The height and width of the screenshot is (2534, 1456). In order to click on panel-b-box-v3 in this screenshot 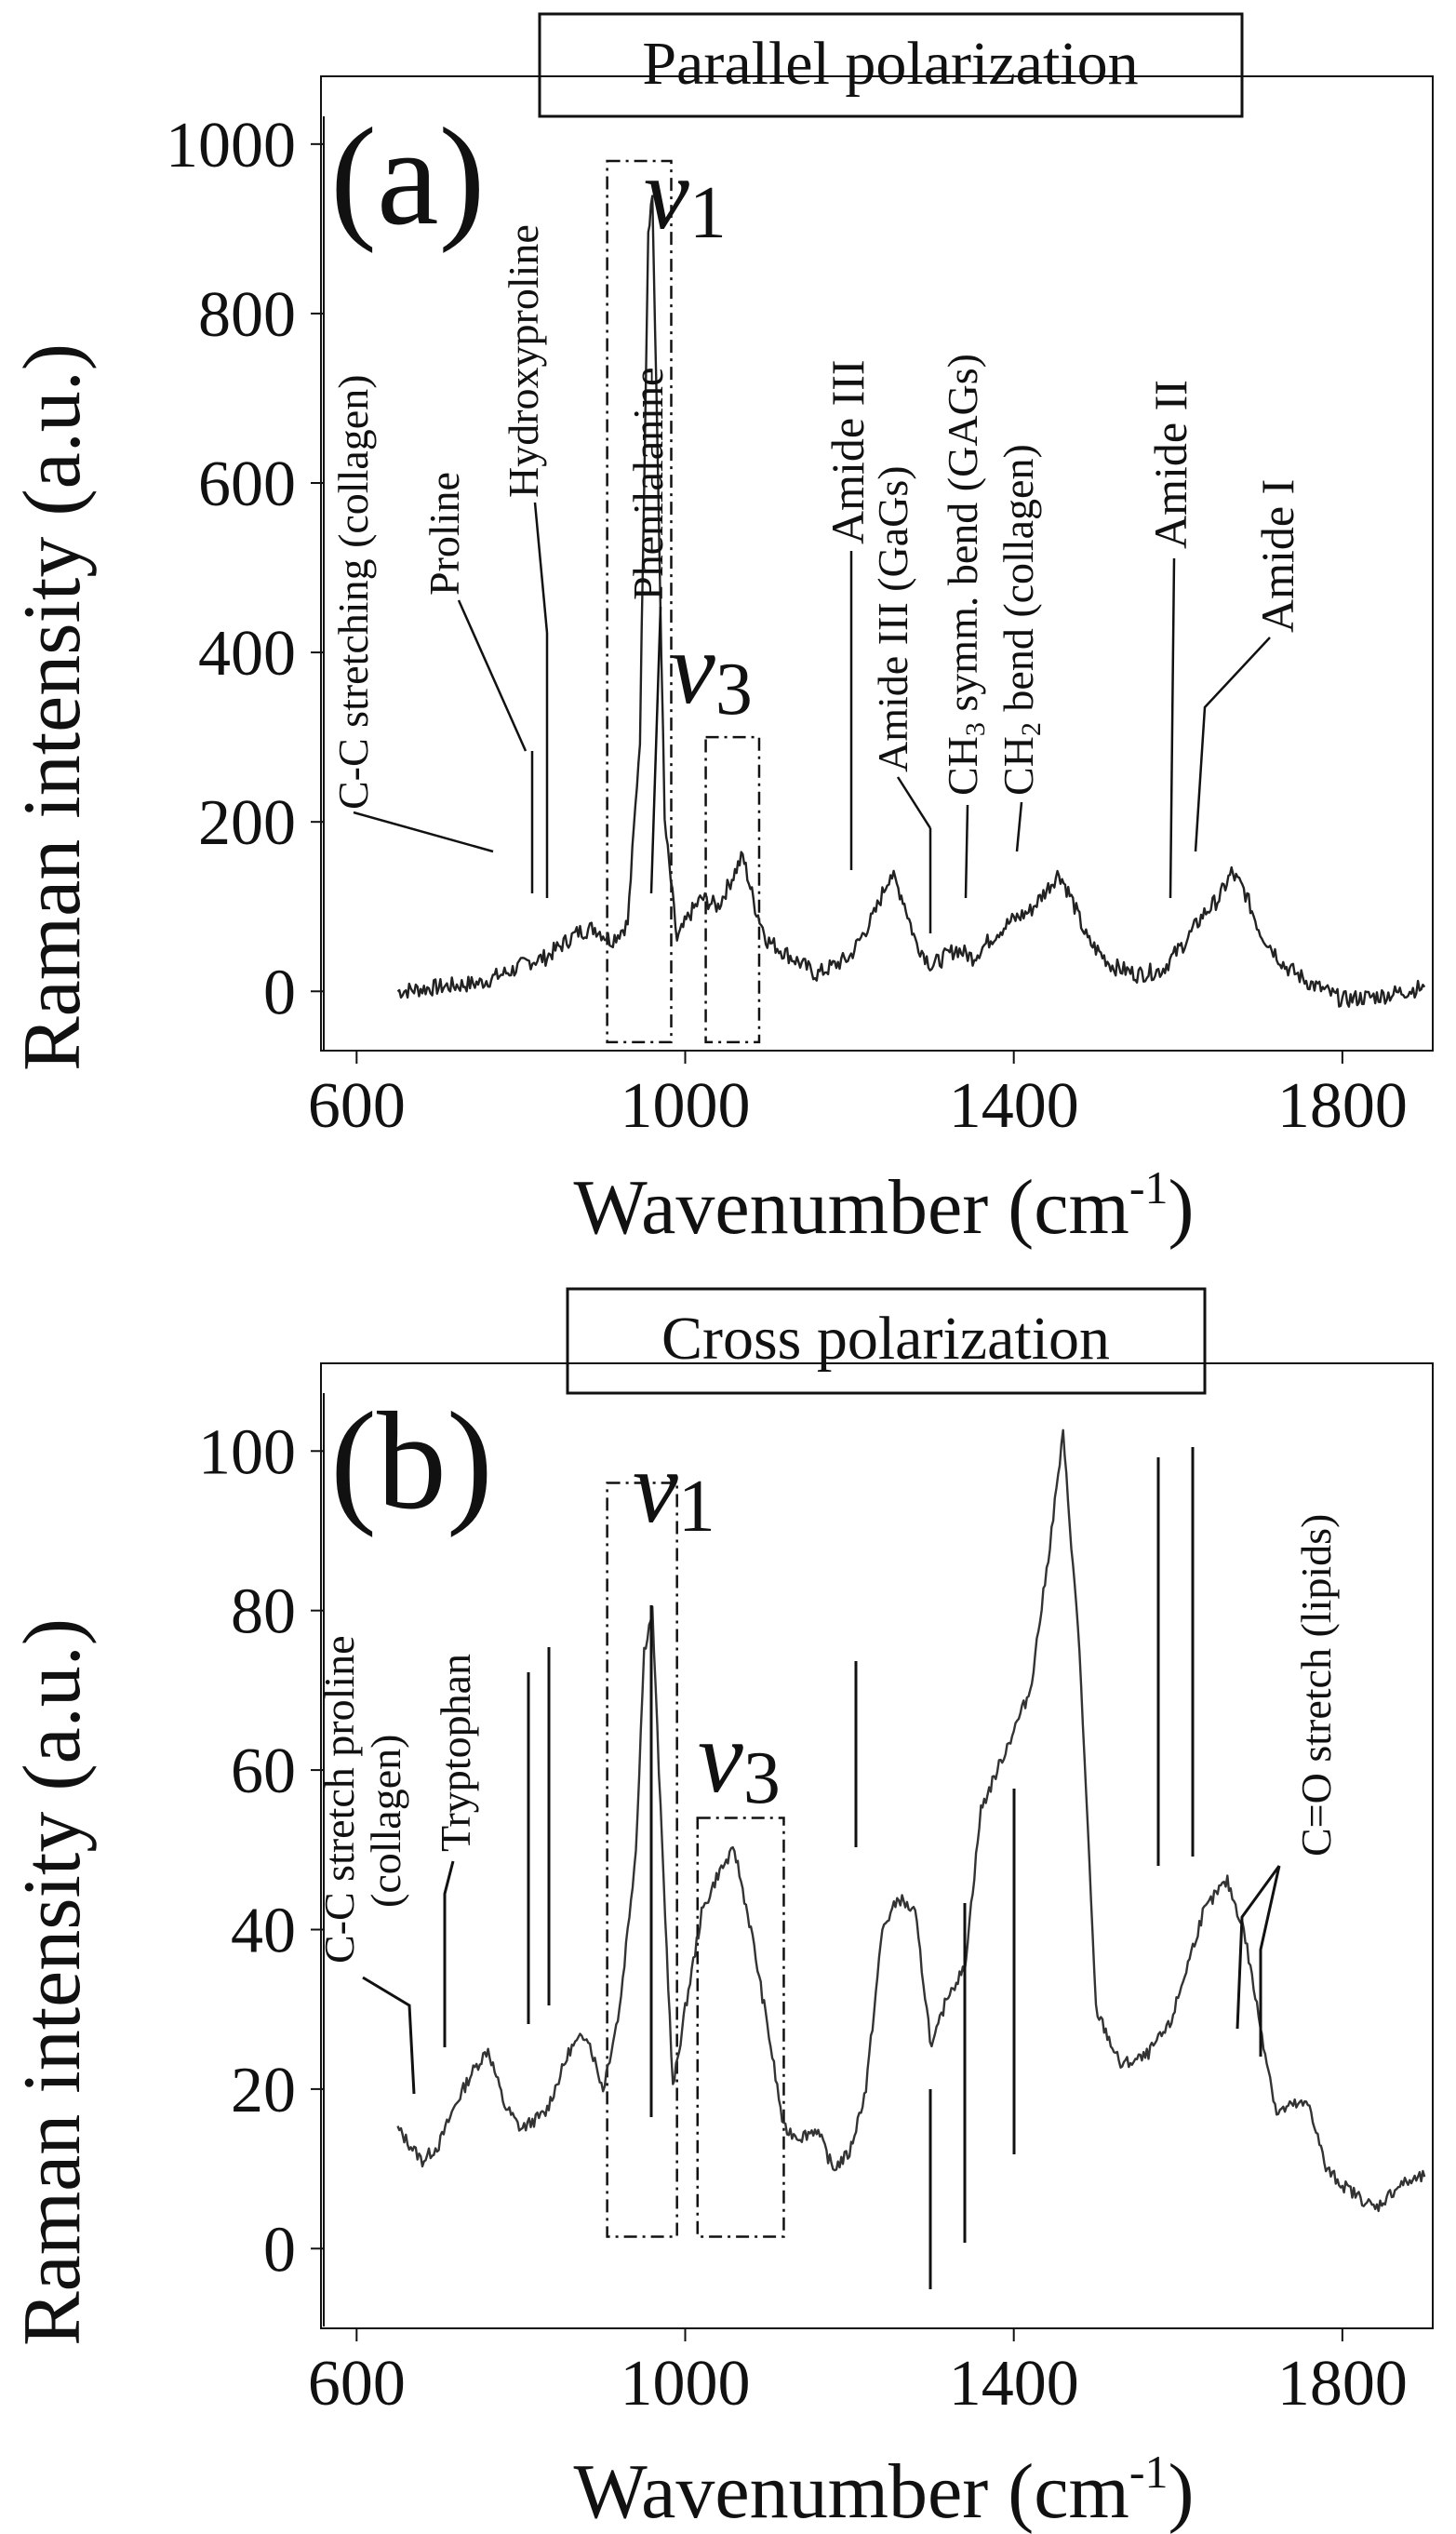, I will do `click(740, 2027)`.